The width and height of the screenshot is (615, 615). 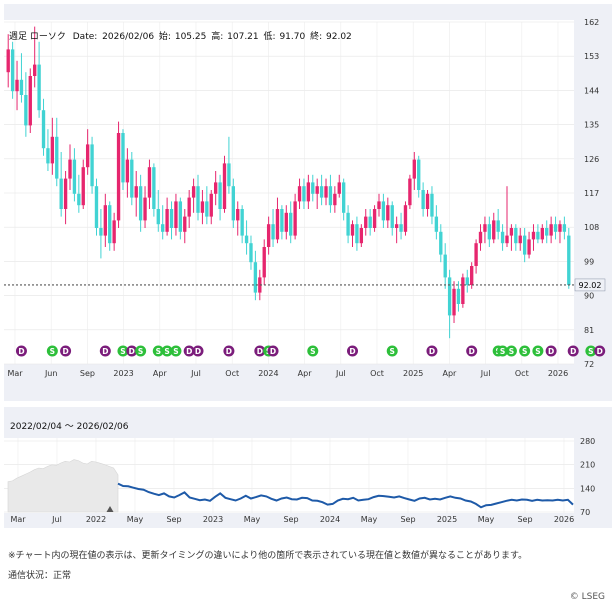 I want to click on close-label: 終:, so click(x=316, y=36).